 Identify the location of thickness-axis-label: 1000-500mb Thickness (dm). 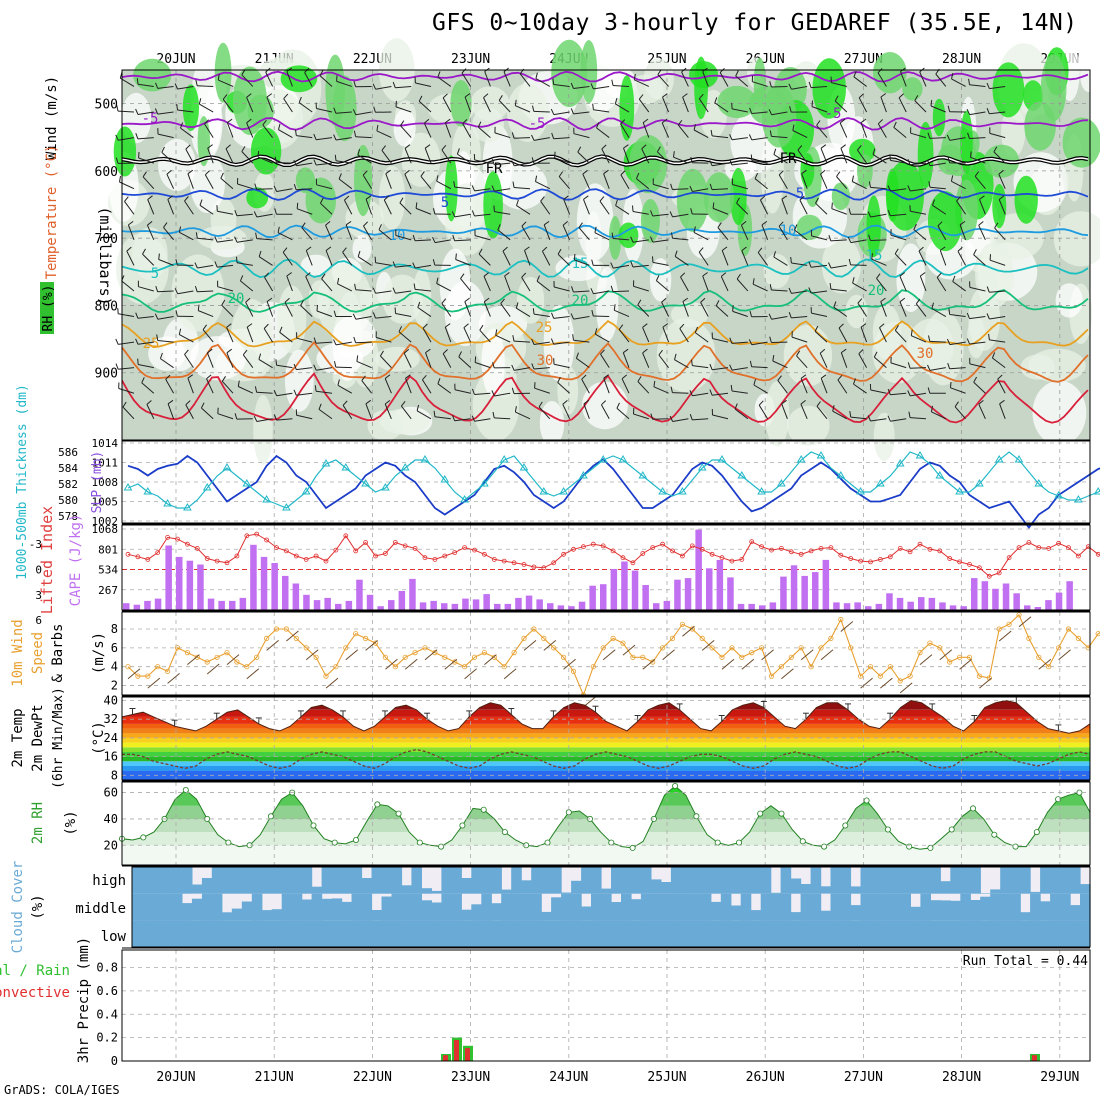
(22, 482).